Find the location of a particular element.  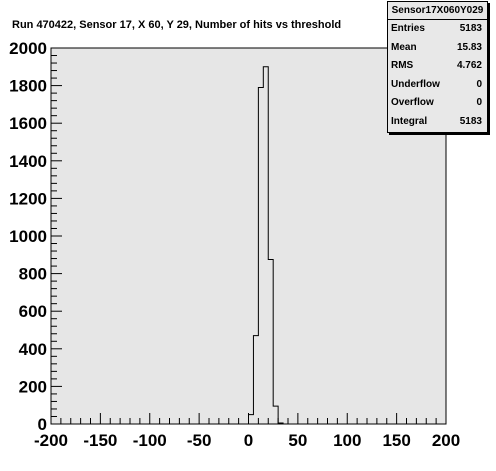

stats-row-underflow: Underflow 0 is located at coordinates (437, 85).